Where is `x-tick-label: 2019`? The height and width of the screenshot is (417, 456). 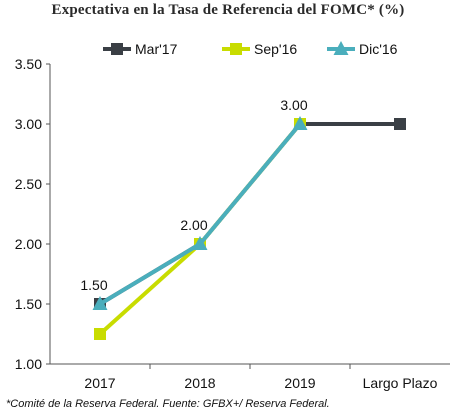
x-tick-label: 2019 is located at coordinates (299, 383).